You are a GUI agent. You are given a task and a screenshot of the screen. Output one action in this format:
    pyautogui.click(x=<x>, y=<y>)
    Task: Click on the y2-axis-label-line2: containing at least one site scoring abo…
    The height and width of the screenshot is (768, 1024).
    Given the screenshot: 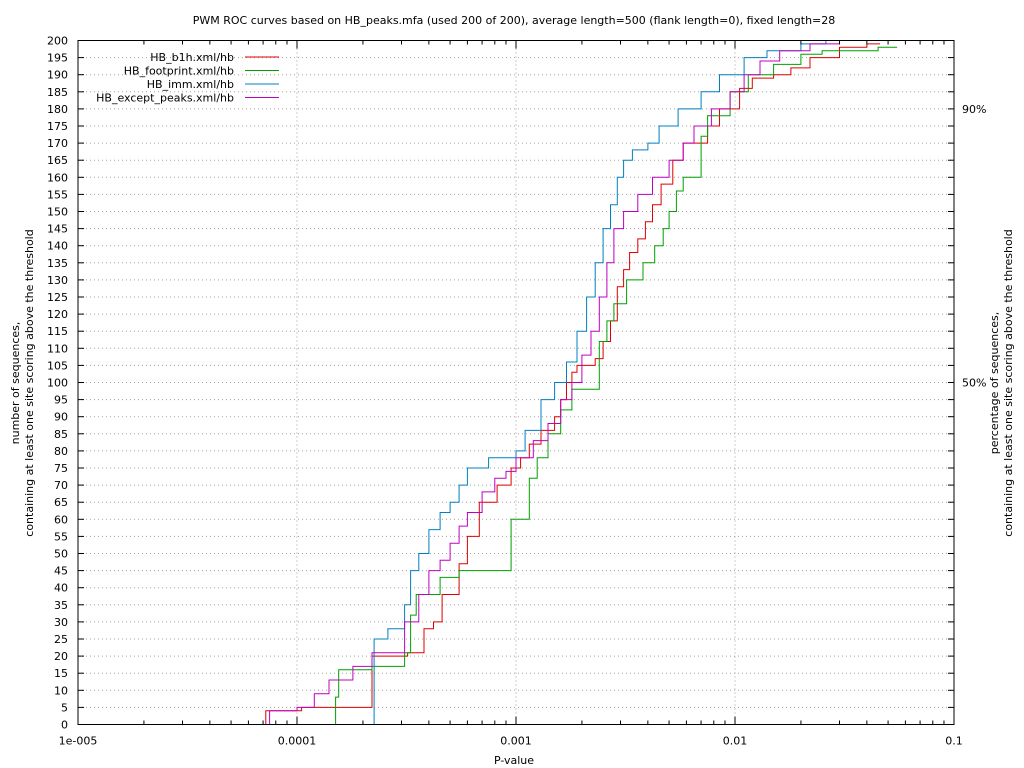 What is the action you would take?
    pyautogui.click(x=1008, y=382)
    